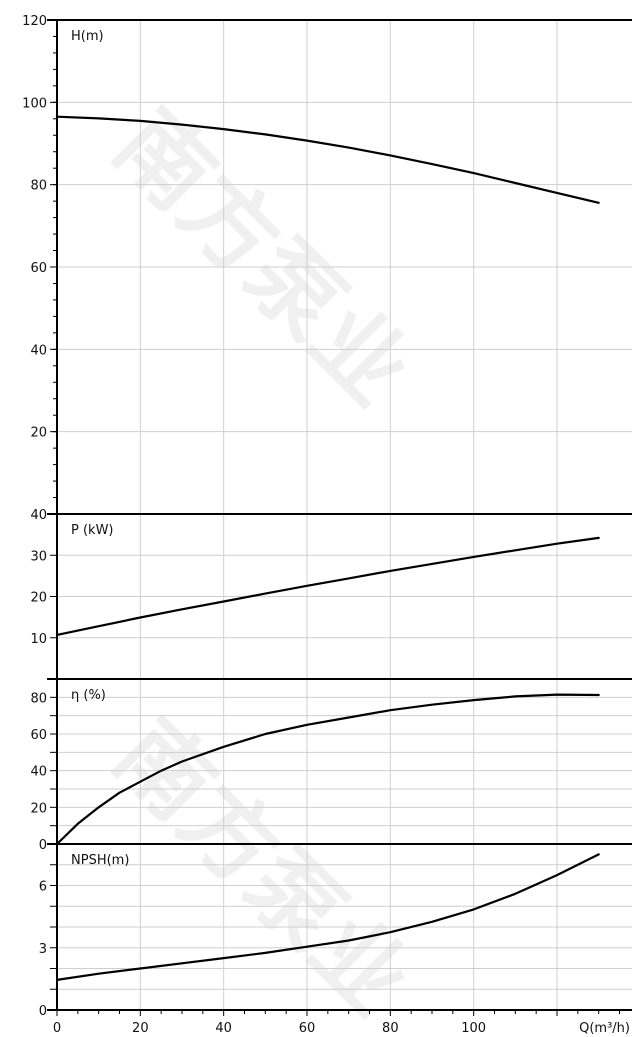 The image size is (635, 1037). Describe the element at coordinates (390, 1028) in the screenshot. I see `x-tick-label: 80` at that location.